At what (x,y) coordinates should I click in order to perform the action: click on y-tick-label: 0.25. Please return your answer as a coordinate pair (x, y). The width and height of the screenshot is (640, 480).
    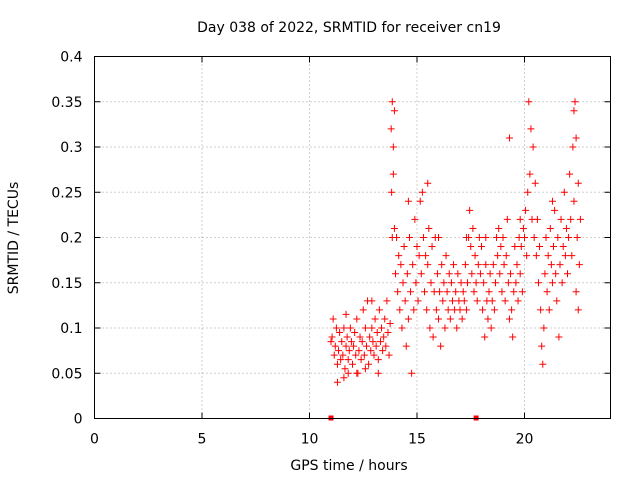
    Looking at the image, I should click on (66, 193).